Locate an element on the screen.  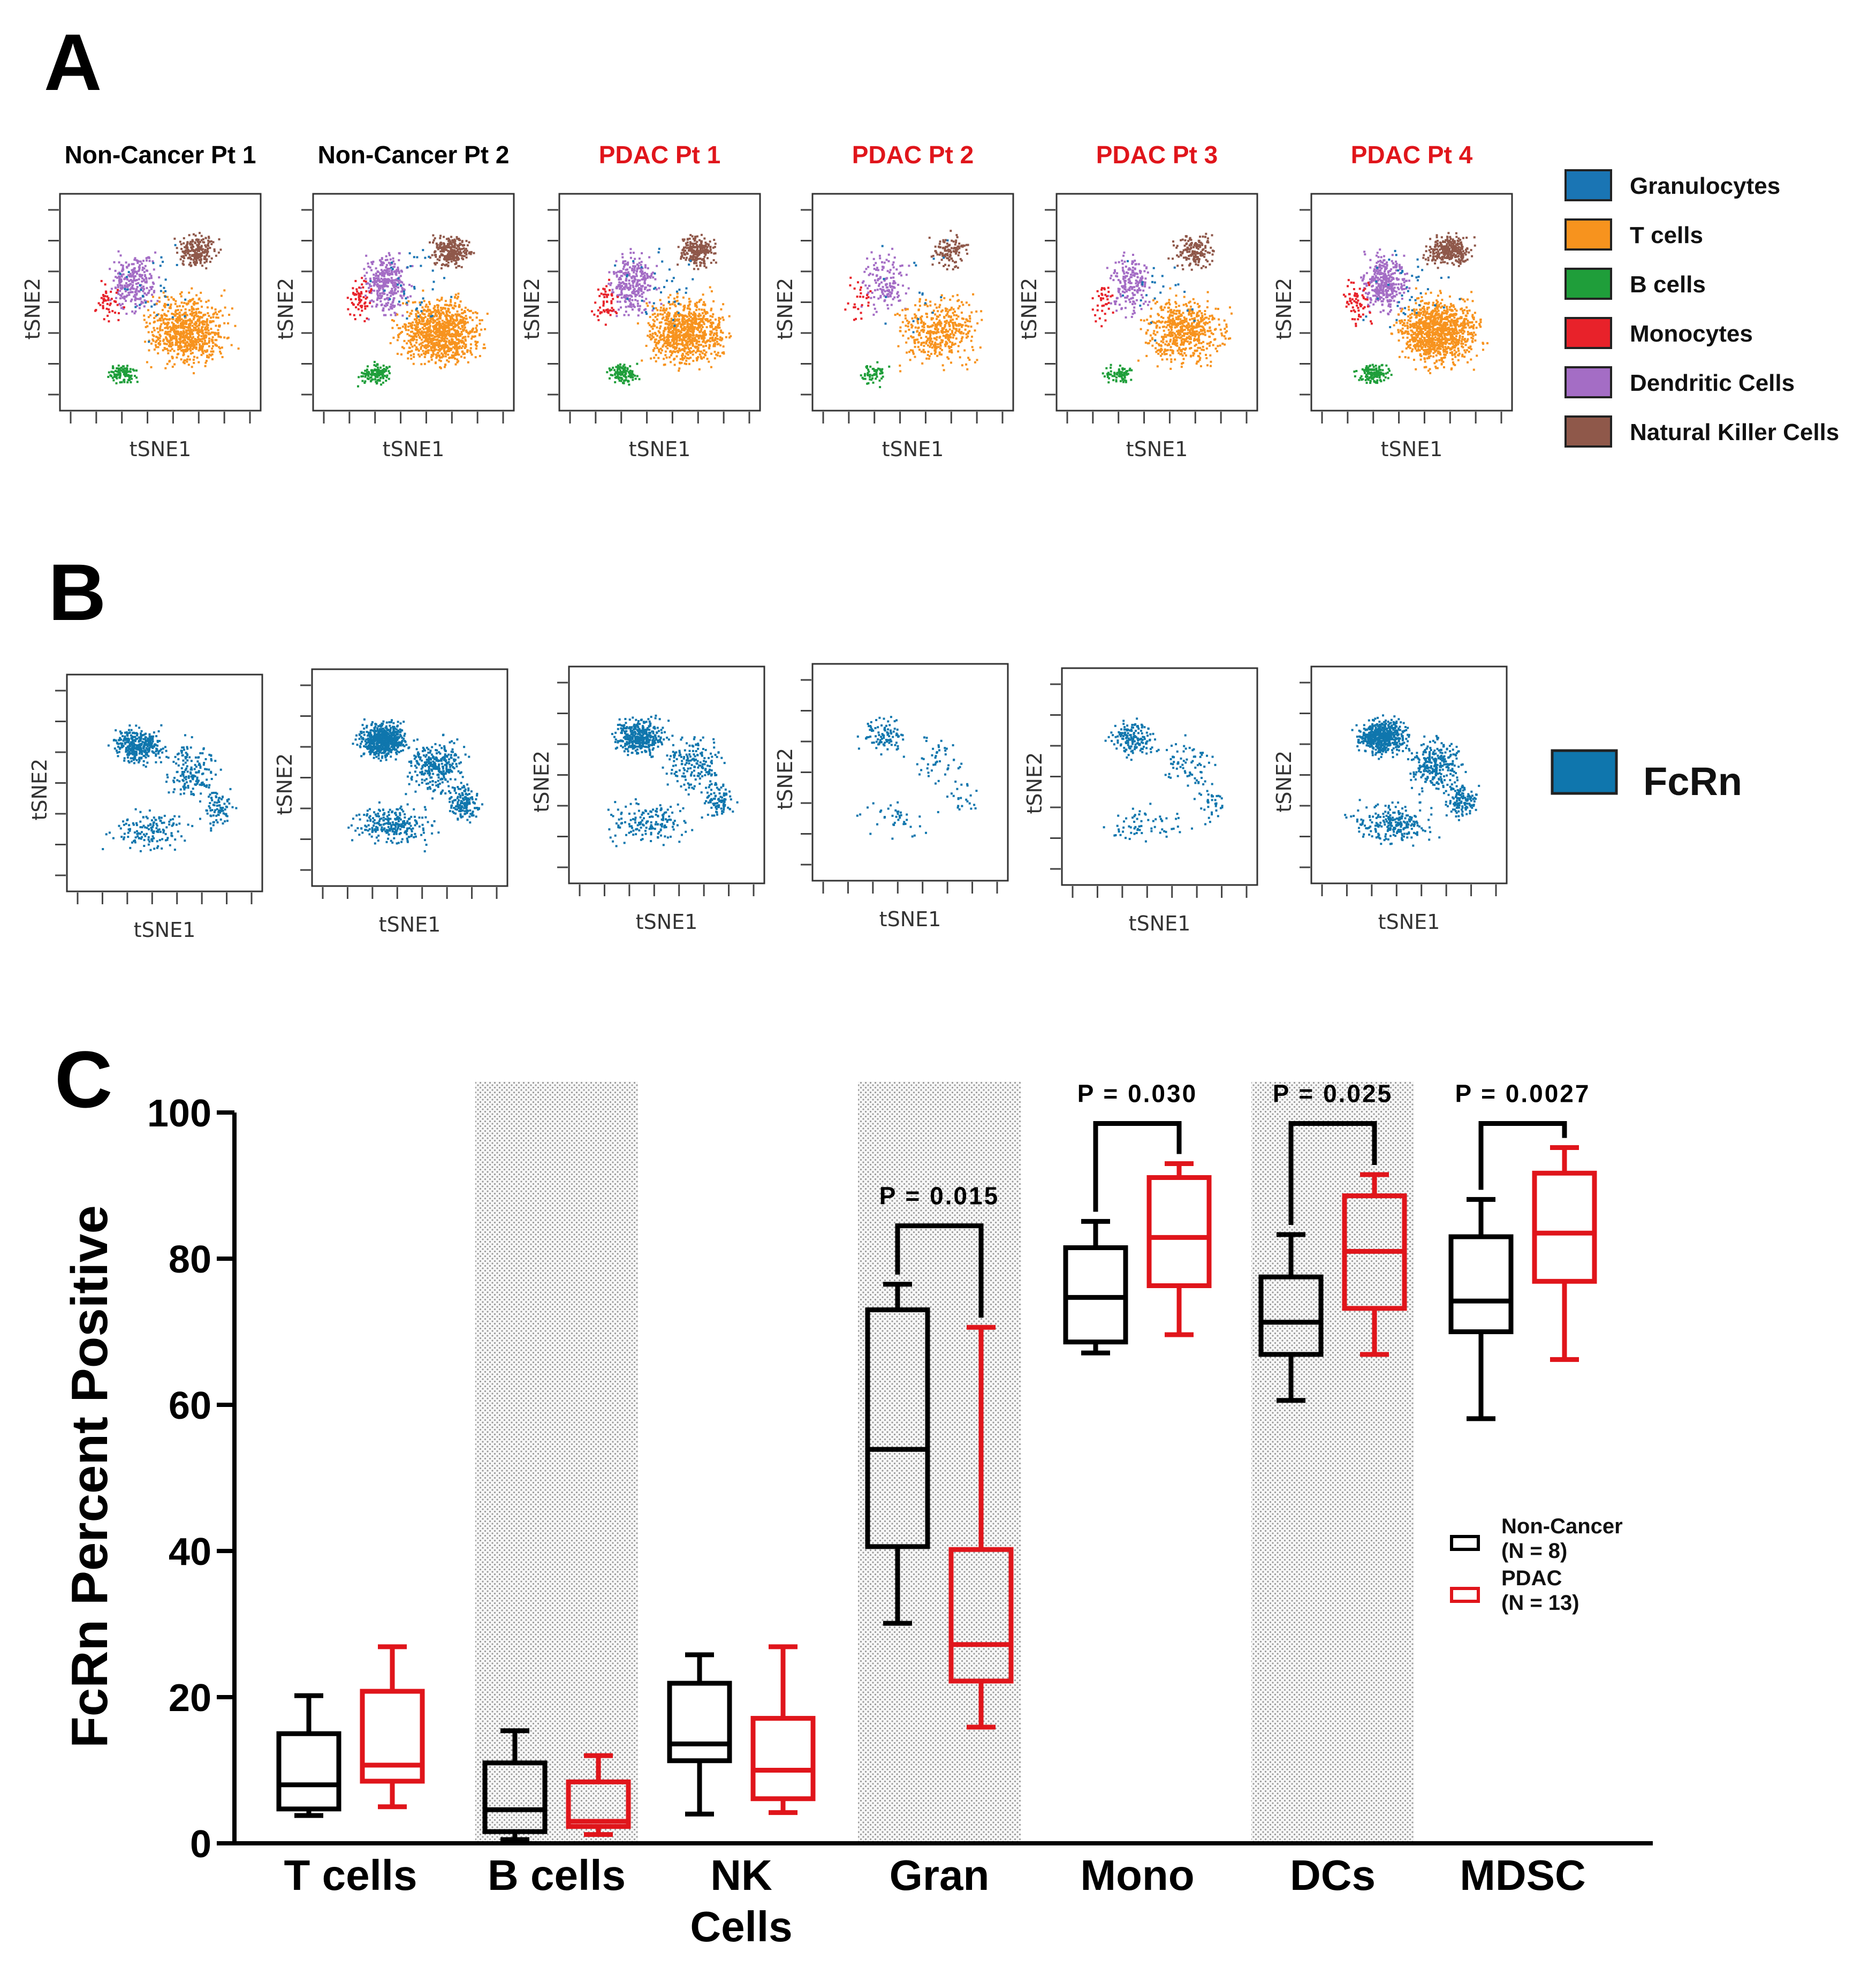
legend-label-2: T cells is located at coordinates (1666, 235).